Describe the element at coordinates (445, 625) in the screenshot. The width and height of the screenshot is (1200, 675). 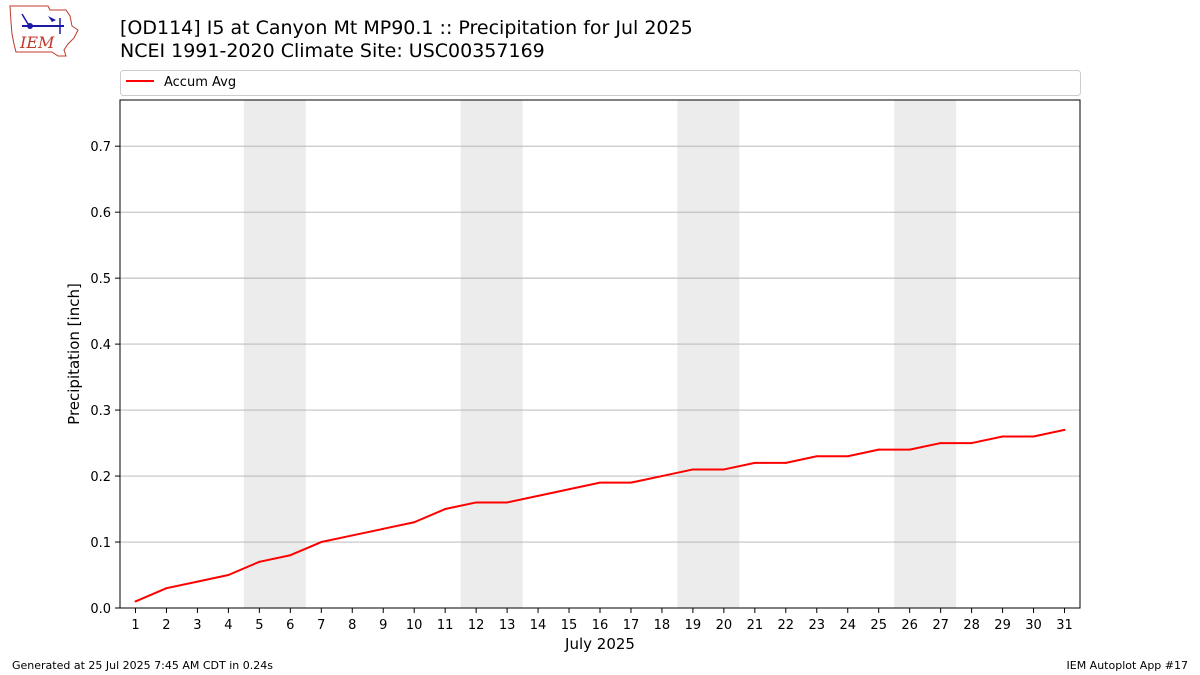
I see `x-tick-label: 11` at that location.